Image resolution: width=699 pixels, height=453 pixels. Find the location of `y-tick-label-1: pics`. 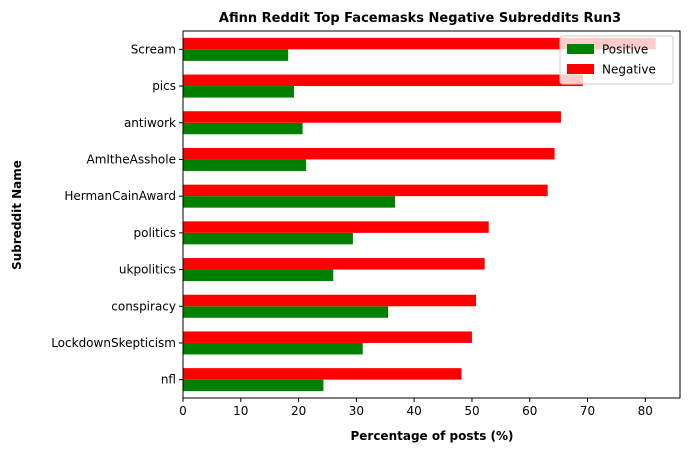

y-tick-label-1: pics is located at coordinates (164, 86).